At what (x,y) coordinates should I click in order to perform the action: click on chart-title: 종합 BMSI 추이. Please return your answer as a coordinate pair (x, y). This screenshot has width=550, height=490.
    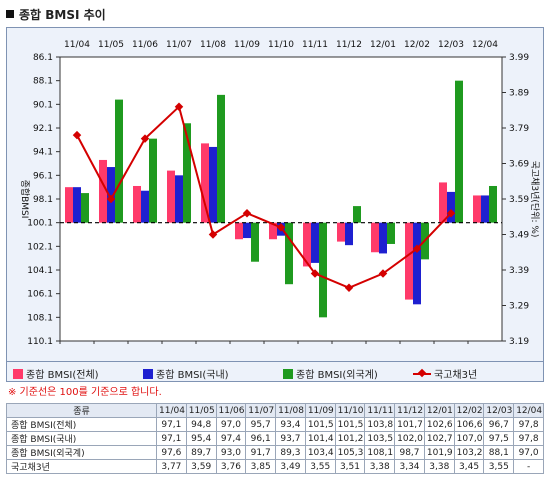
    Looking at the image, I should click on (56, 14).